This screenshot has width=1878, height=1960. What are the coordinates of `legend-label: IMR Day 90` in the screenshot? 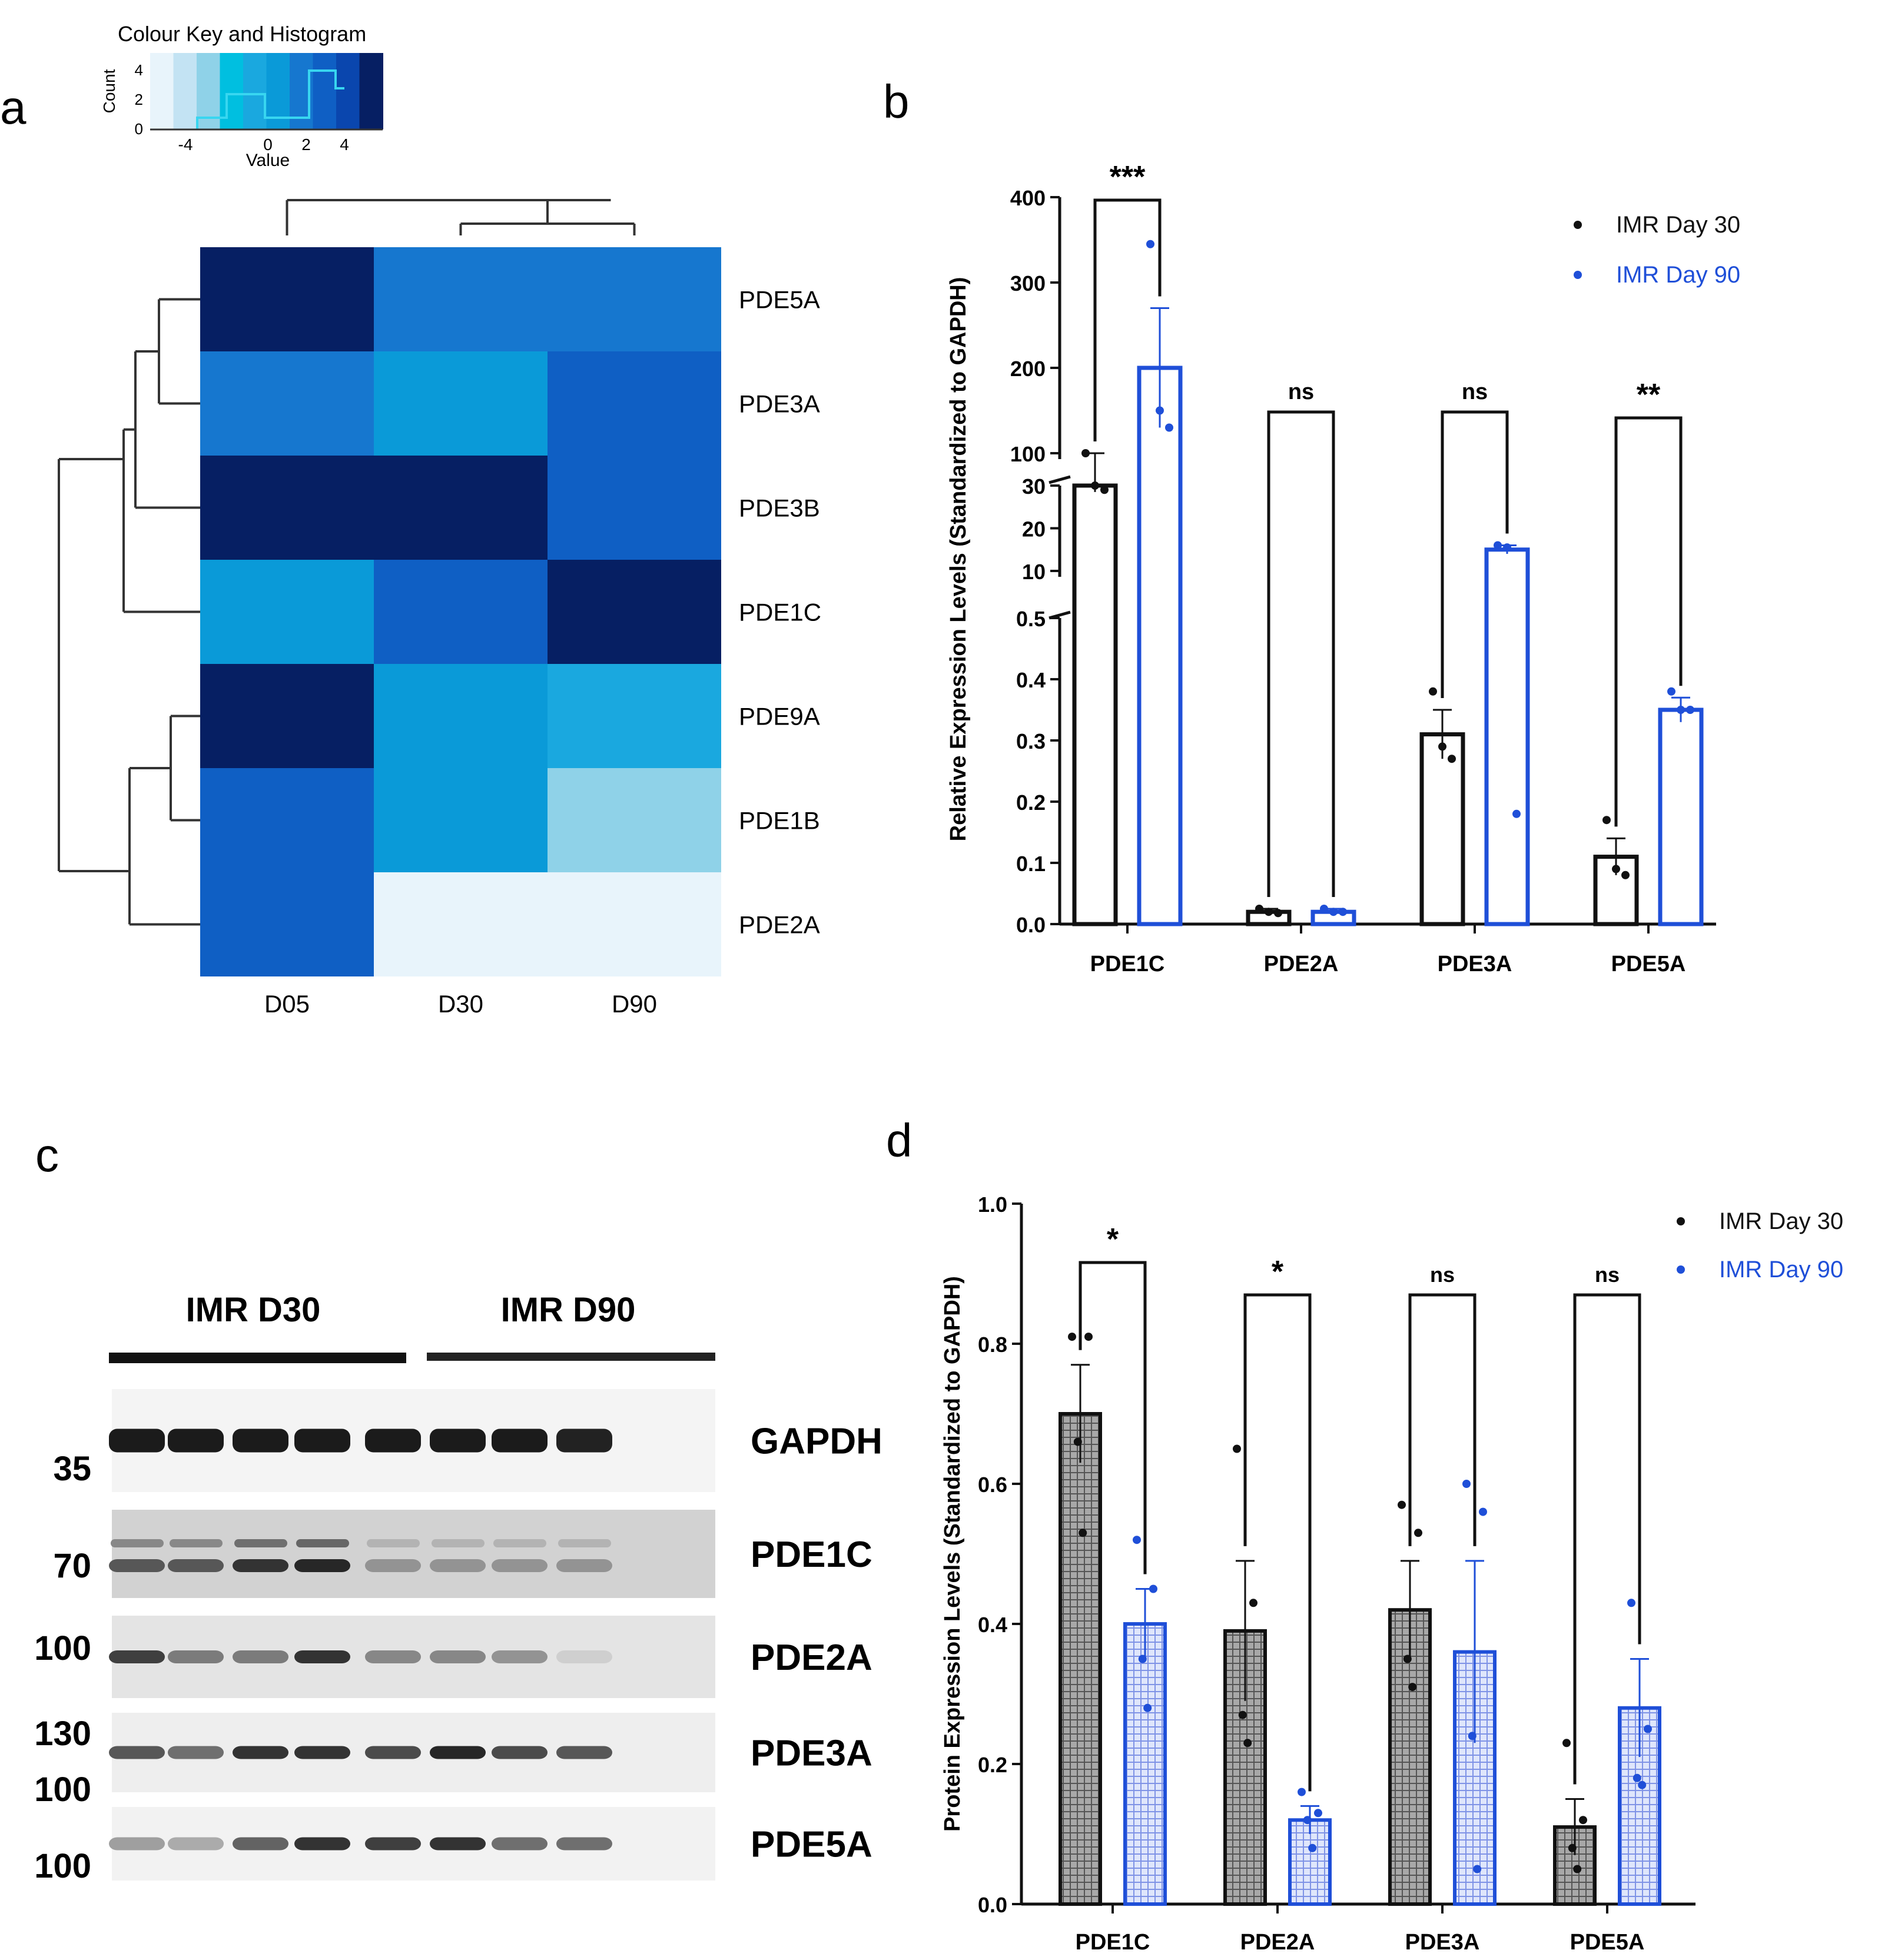 It's located at (1781, 1270).